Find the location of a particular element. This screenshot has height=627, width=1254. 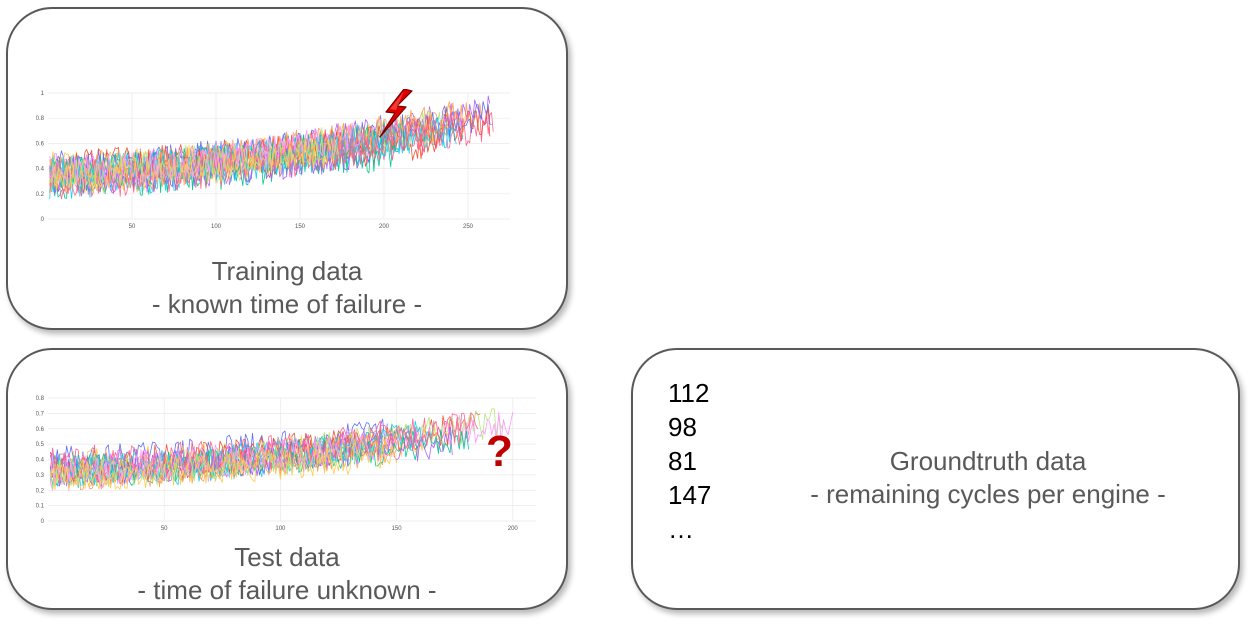

groundtruth-value: 98 is located at coordinates (682, 427).